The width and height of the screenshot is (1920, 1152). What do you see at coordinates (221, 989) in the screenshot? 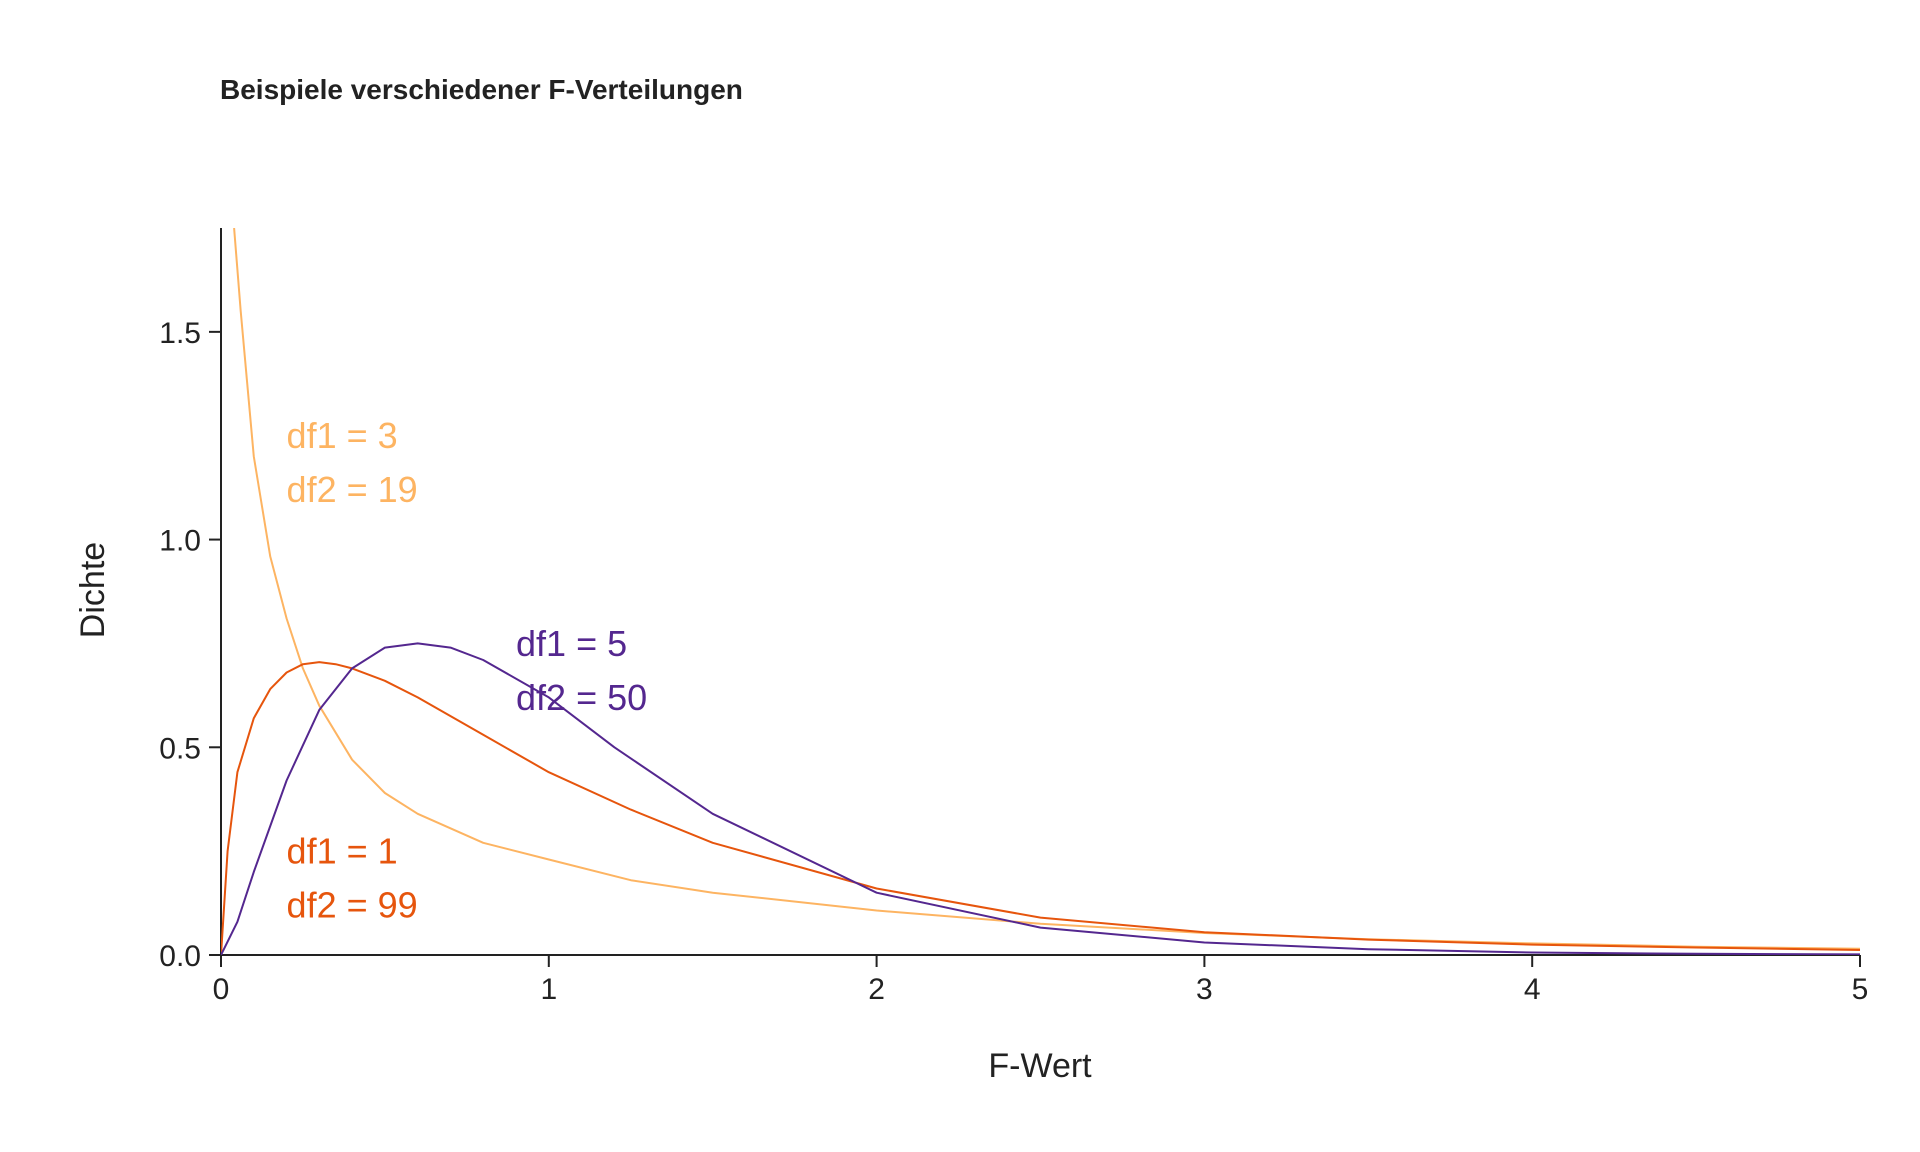
I see `x-tick-label: 0` at bounding box center [221, 989].